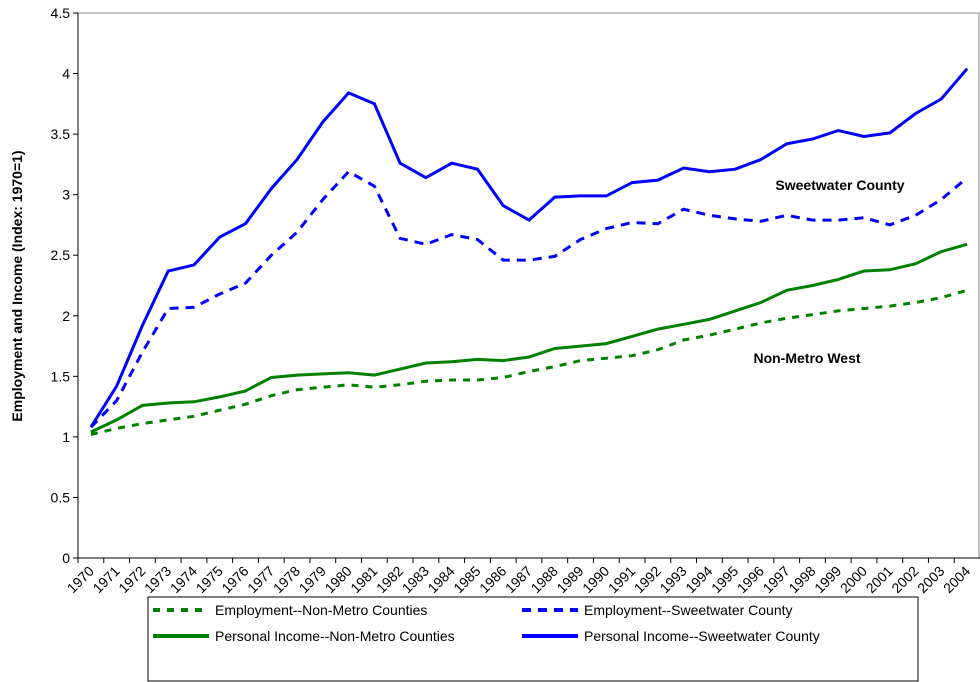 This screenshot has width=980, height=682. I want to click on legend-label: Employment--Sweetwater County, so click(688, 610).